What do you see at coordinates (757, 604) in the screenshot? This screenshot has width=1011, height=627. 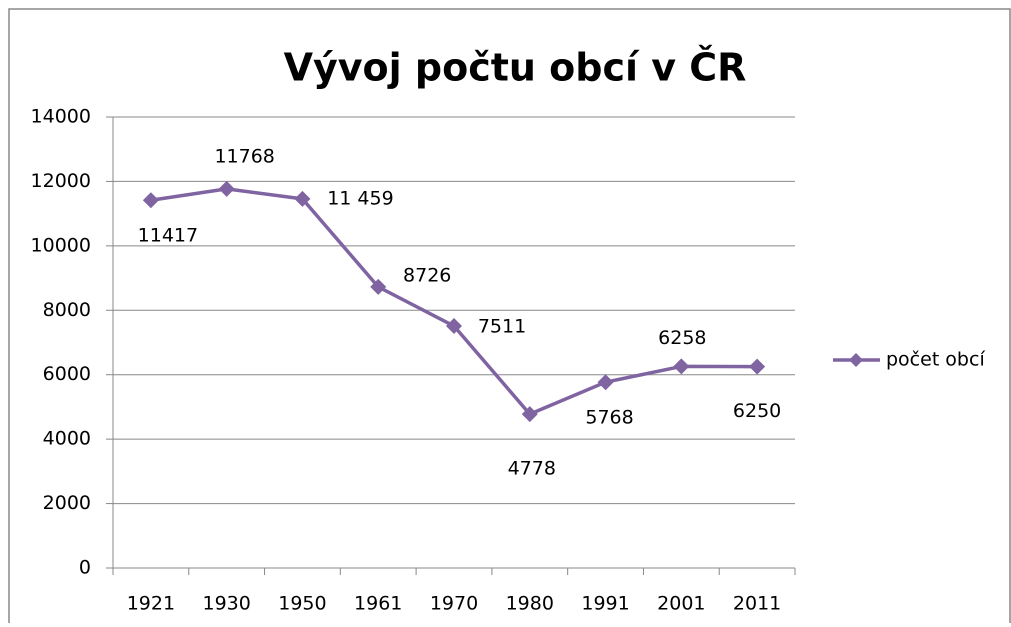 I see `x-tick-label: 2011` at bounding box center [757, 604].